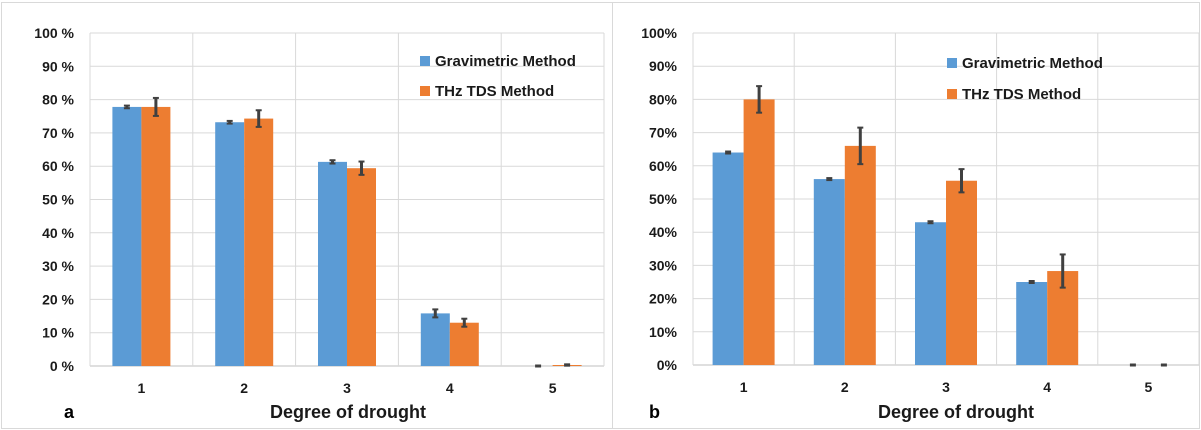 Image resolution: width=1201 pixels, height=430 pixels. I want to click on chart-a-xtick-label: 4, so click(450, 388).